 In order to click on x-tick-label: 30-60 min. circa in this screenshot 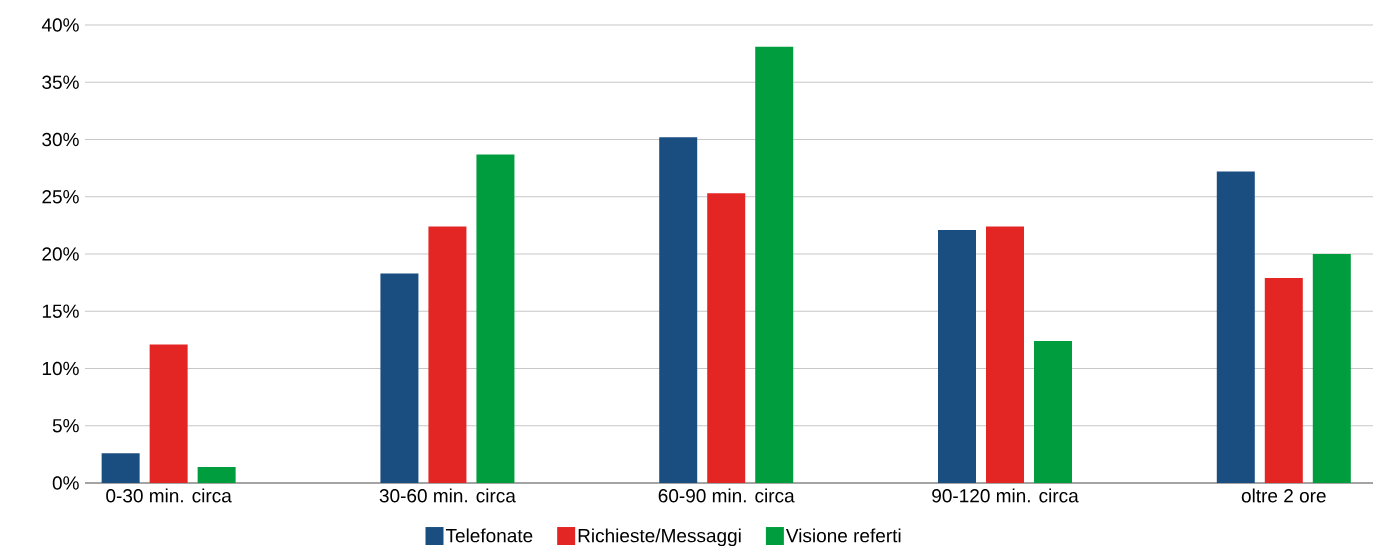, I will do `click(447, 495)`.